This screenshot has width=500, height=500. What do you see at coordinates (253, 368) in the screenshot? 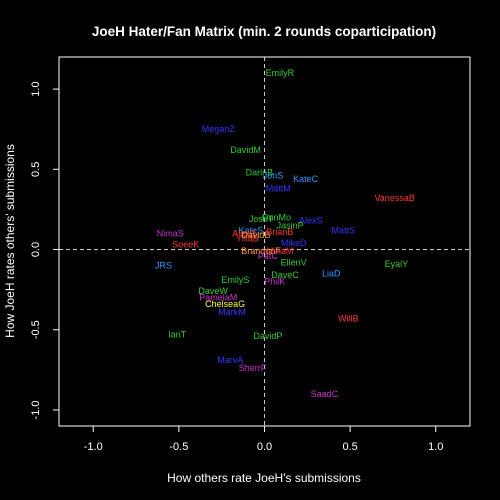
I see `point-label: SherrF` at bounding box center [253, 368].